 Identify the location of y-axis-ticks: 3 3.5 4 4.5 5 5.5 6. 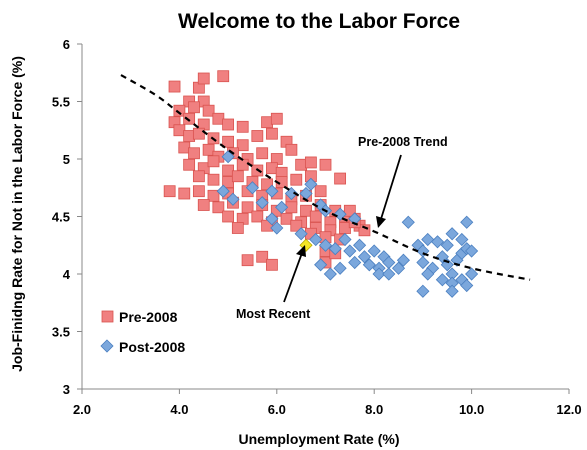
(67, 217).